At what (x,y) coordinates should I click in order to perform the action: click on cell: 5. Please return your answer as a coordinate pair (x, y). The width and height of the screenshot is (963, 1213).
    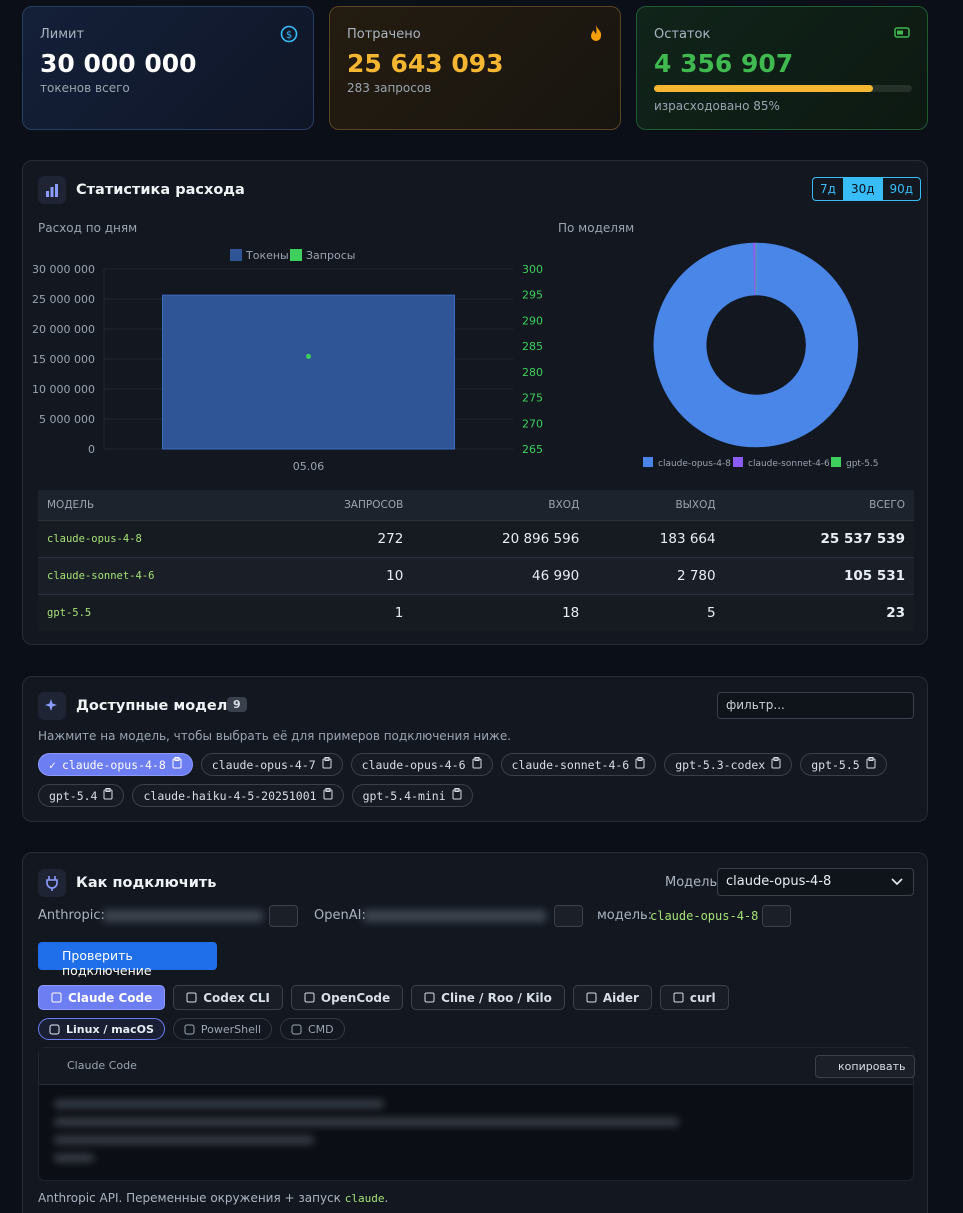
    Looking at the image, I should click on (711, 612).